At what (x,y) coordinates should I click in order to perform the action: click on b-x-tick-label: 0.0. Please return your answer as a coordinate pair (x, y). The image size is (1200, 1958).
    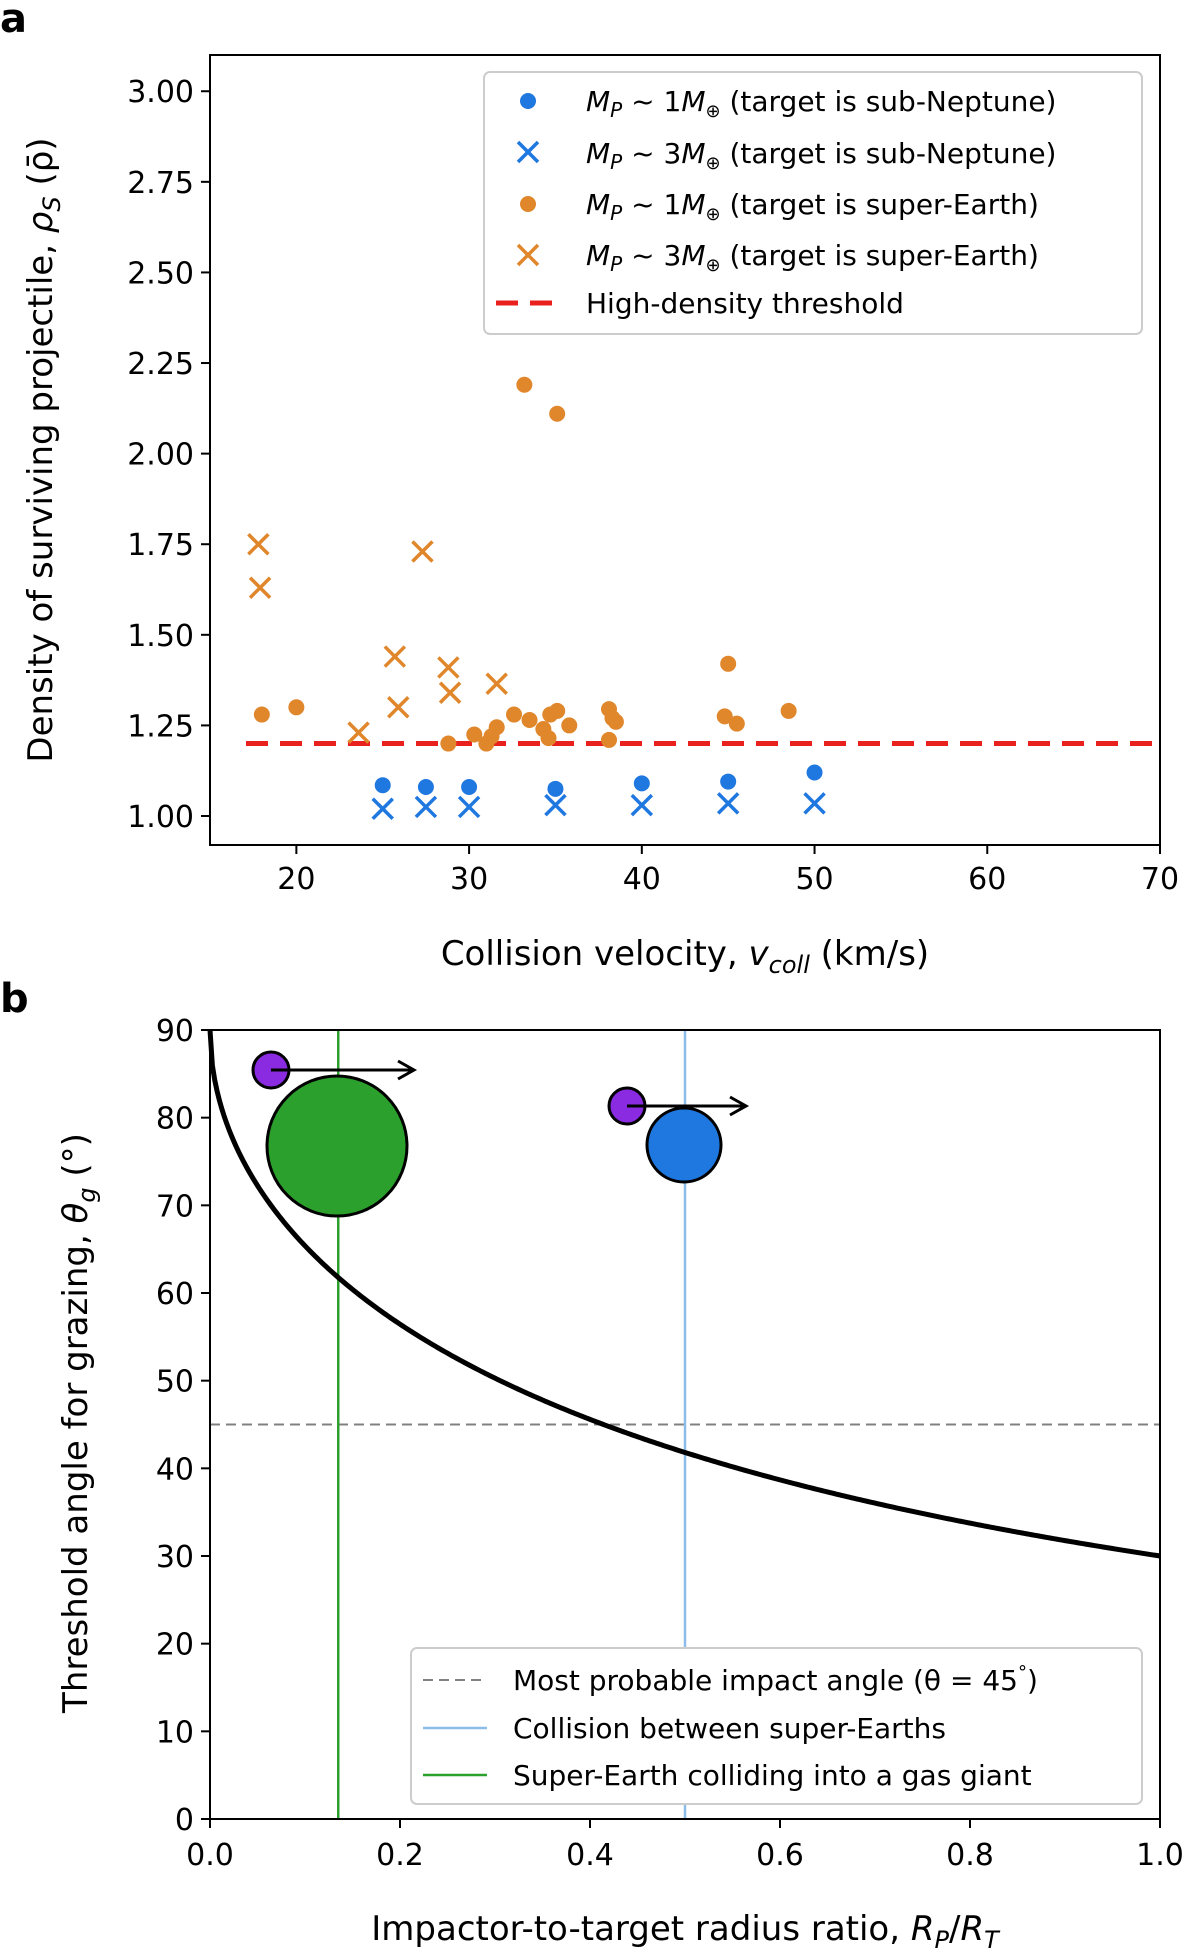
    Looking at the image, I should click on (210, 1855).